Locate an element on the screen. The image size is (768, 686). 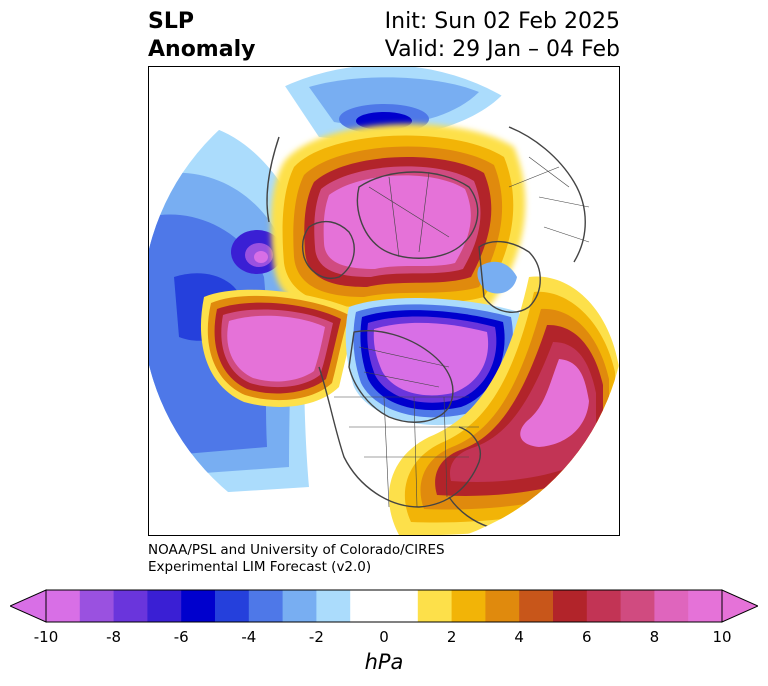
colorbar-outline is located at coordinates (384, 606).